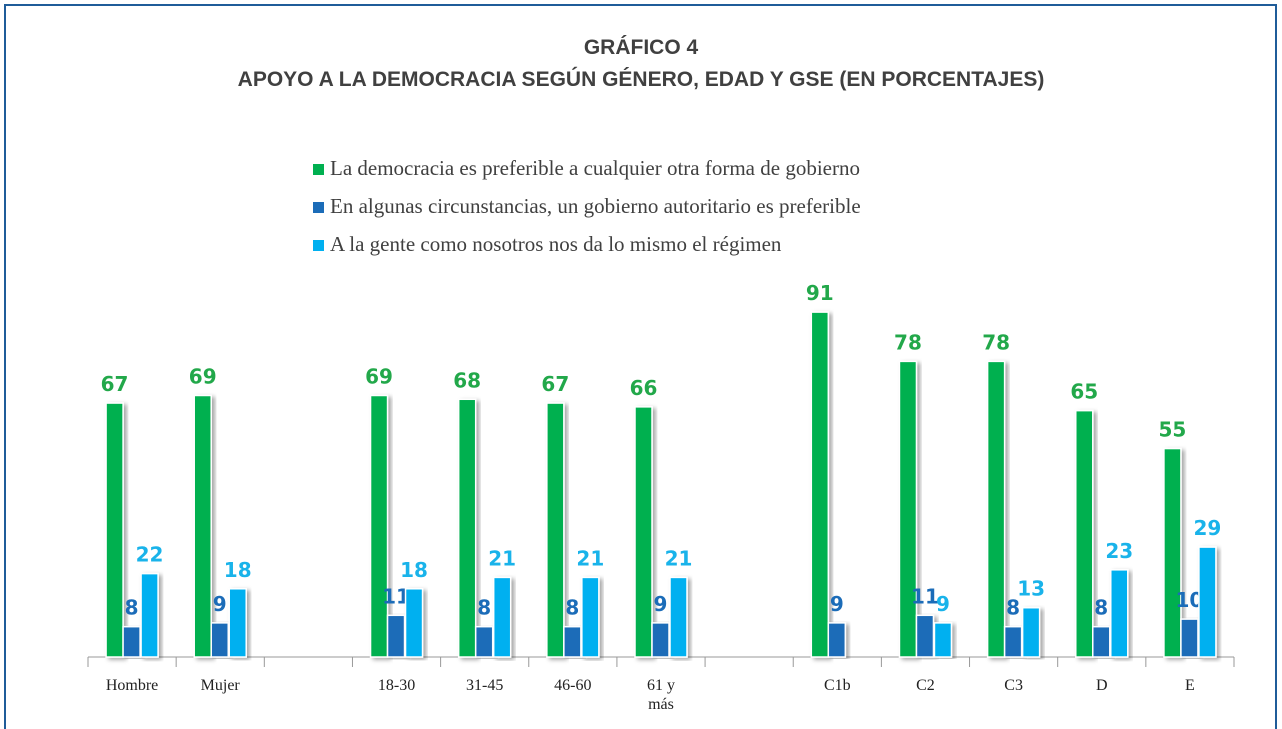 This screenshot has height=729, width=1282. Describe the element at coordinates (573, 685) in the screenshot. I see `x-tick-label: 46-60` at that location.